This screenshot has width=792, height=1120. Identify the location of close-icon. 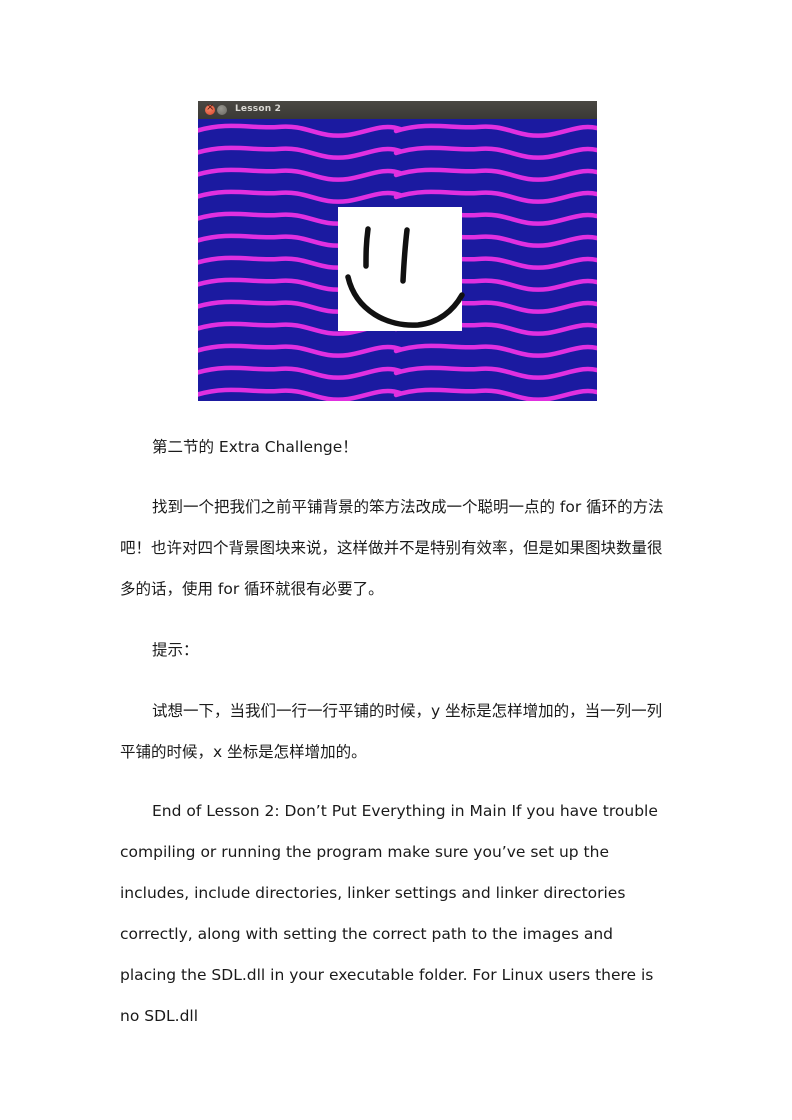
(210, 108).